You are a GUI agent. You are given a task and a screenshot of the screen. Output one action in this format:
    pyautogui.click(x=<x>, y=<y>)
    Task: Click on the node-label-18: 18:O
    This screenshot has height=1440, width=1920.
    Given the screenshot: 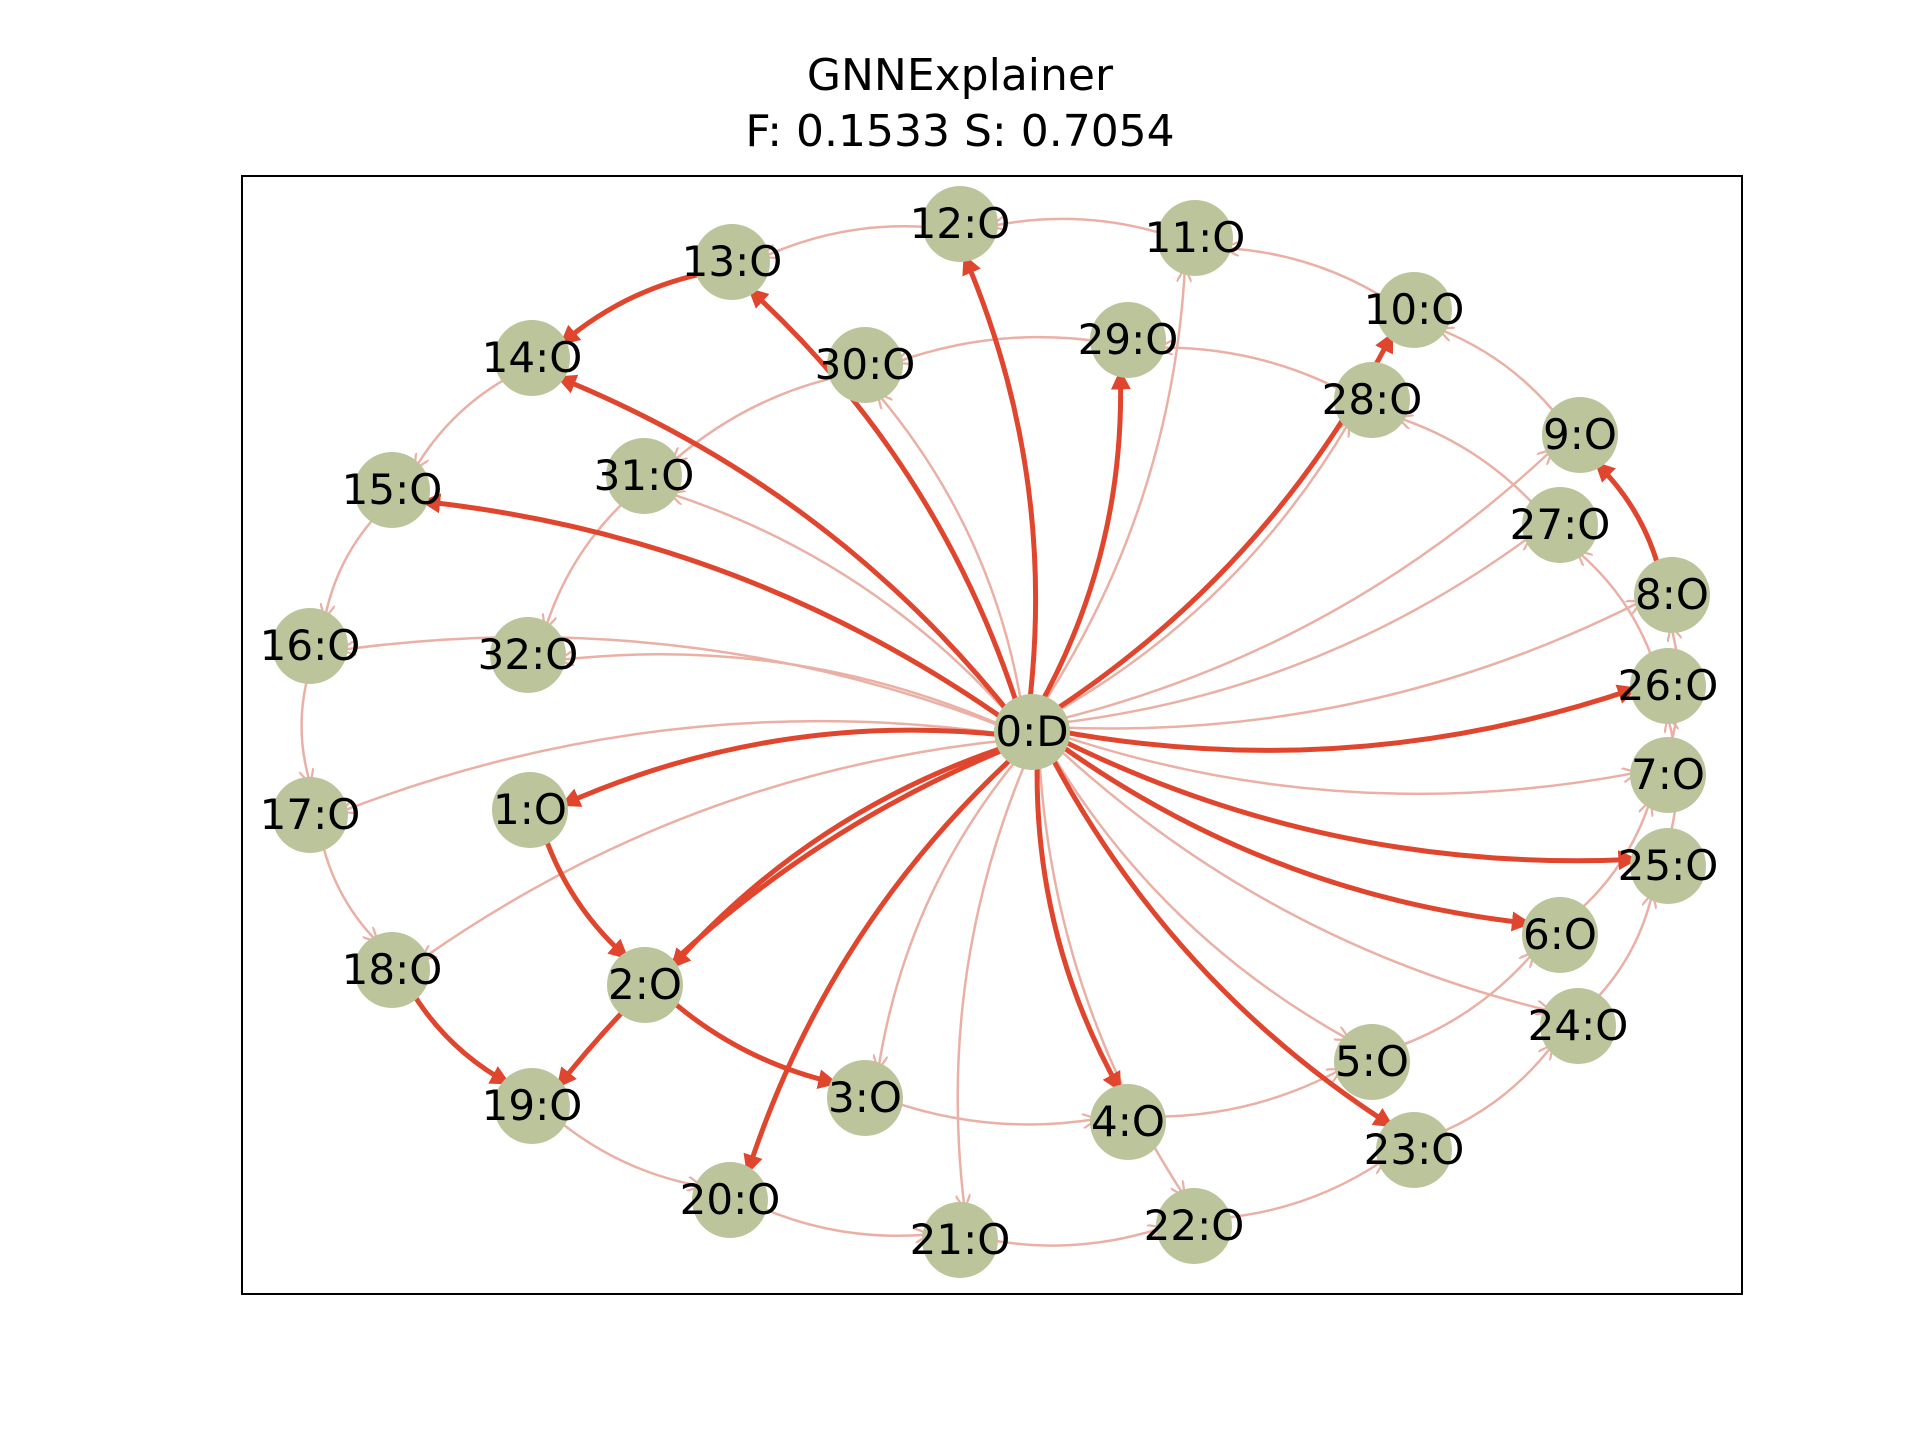 What is the action you would take?
    pyautogui.click(x=392, y=969)
    